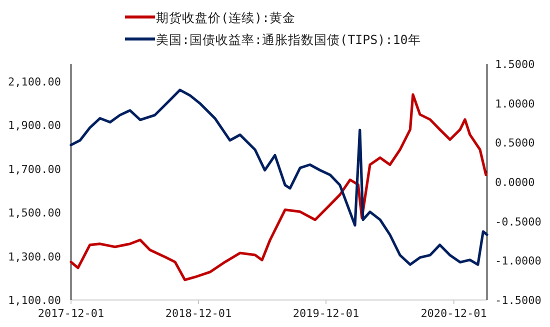 The width and height of the screenshot is (550, 327). What do you see at coordinates (515, 143) in the screenshot?
I see `y2-tick-label: 0.5000` at bounding box center [515, 143].